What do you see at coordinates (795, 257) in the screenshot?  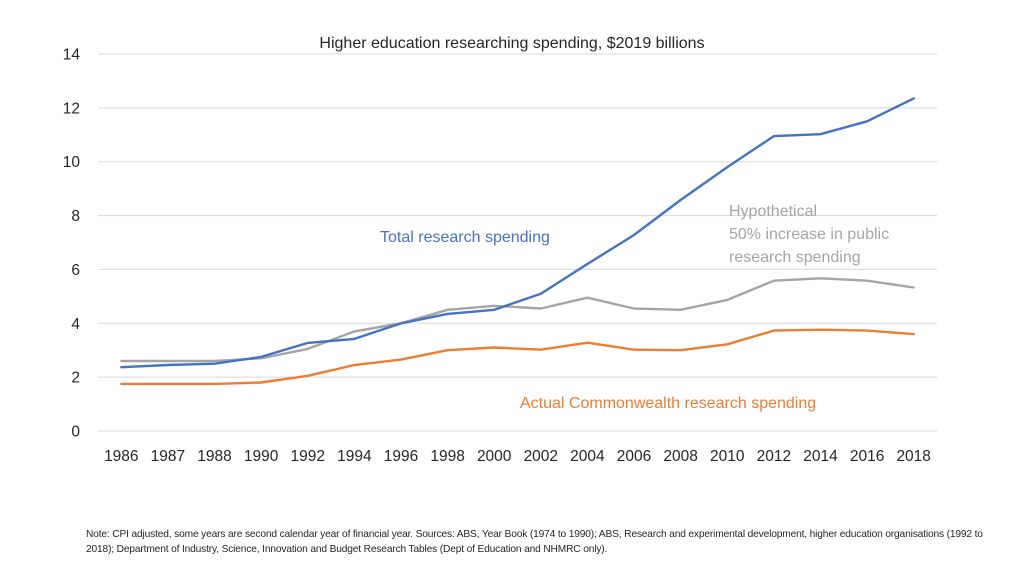 I see `series-annotation: research spending` at bounding box center [795, 257].